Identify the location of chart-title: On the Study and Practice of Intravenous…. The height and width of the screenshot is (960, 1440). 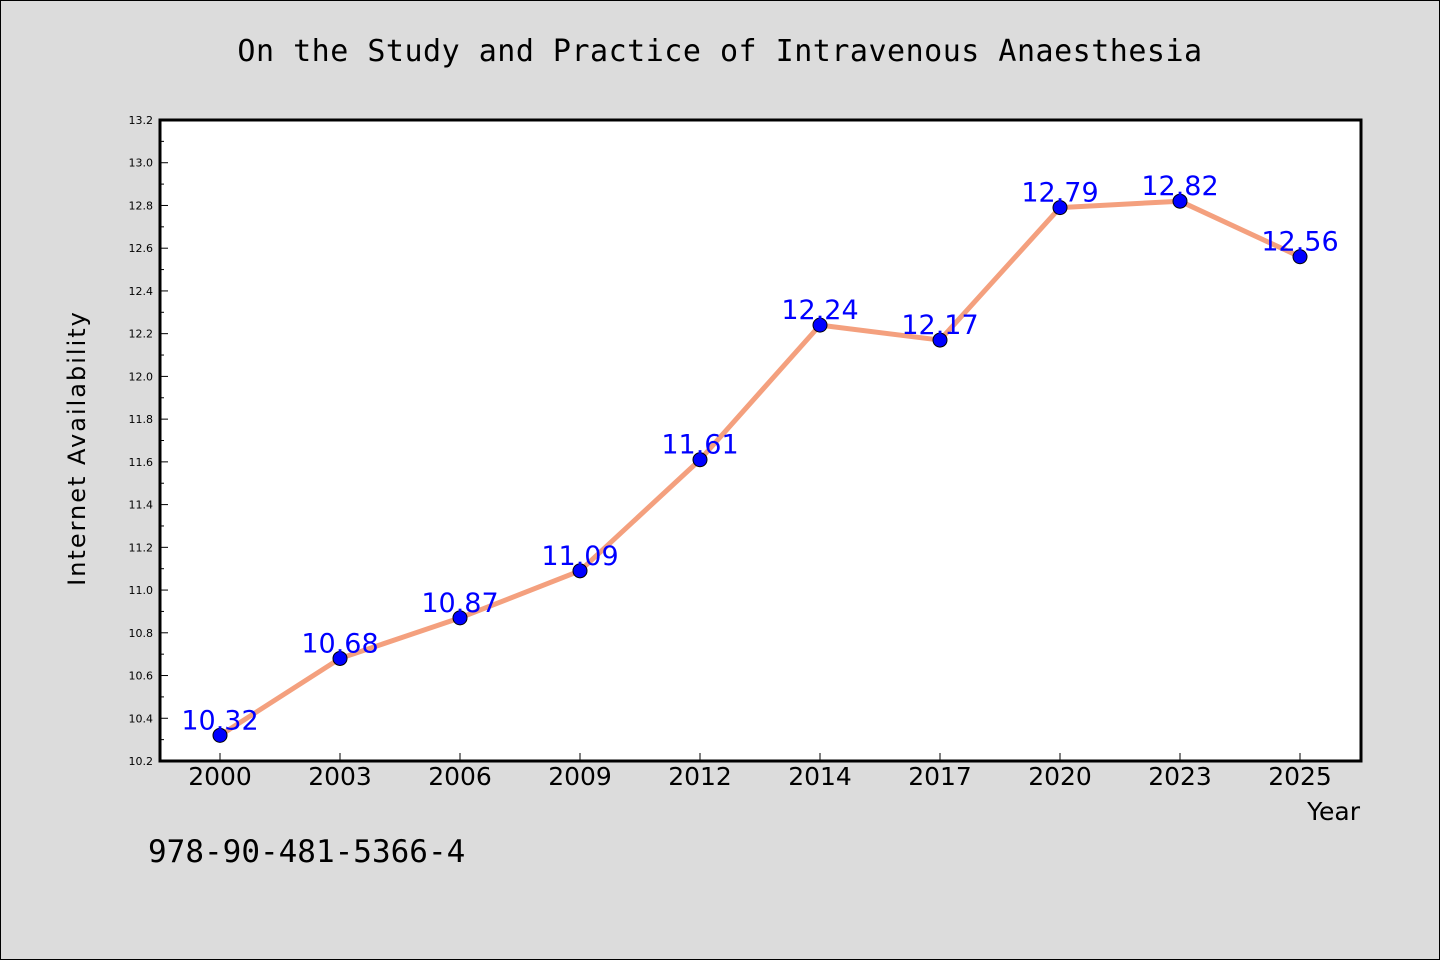
(720, 51).